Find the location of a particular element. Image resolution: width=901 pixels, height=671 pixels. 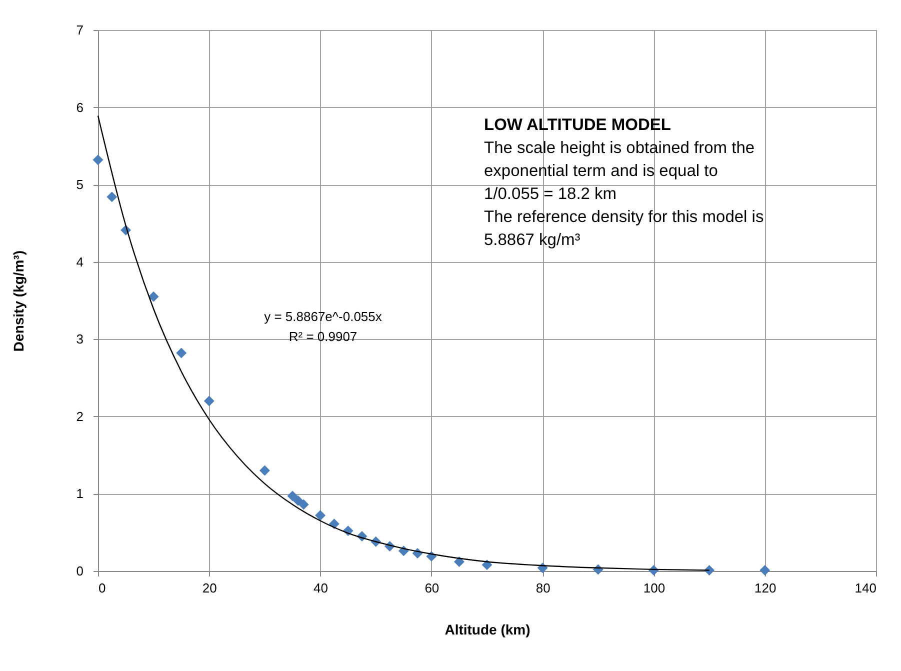

y-tick-label: 4 is located at coordinates (80, 262).